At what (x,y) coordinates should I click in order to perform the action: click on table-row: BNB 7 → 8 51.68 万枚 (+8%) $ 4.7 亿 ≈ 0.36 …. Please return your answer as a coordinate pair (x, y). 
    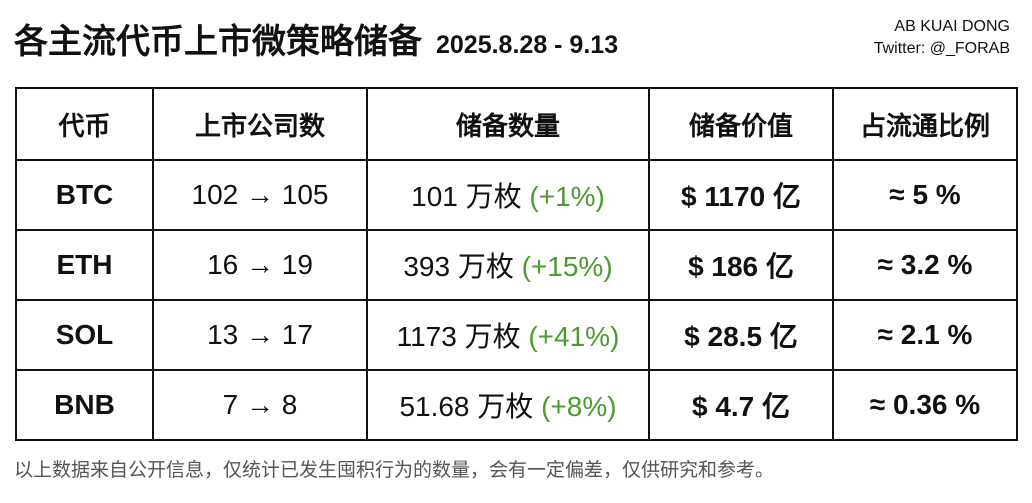
    Looking at the image, I should click on (516, 405).